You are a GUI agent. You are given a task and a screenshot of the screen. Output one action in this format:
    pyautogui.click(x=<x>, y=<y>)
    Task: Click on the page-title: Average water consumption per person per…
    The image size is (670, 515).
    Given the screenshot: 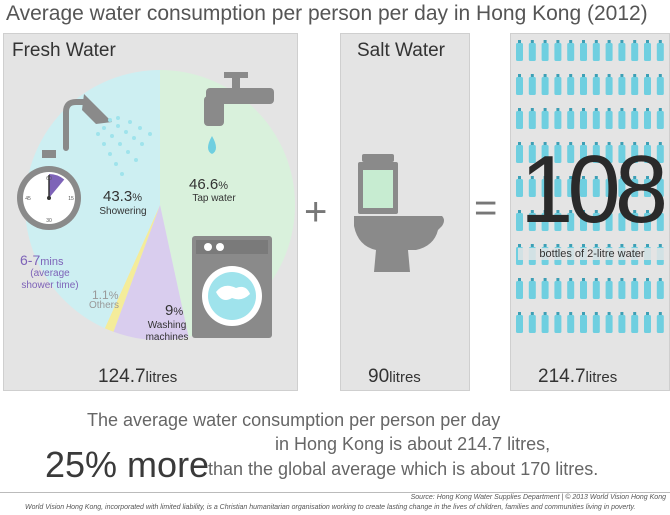 What is the action you would take?
    pyautogui.click(x=327, y=13)
    